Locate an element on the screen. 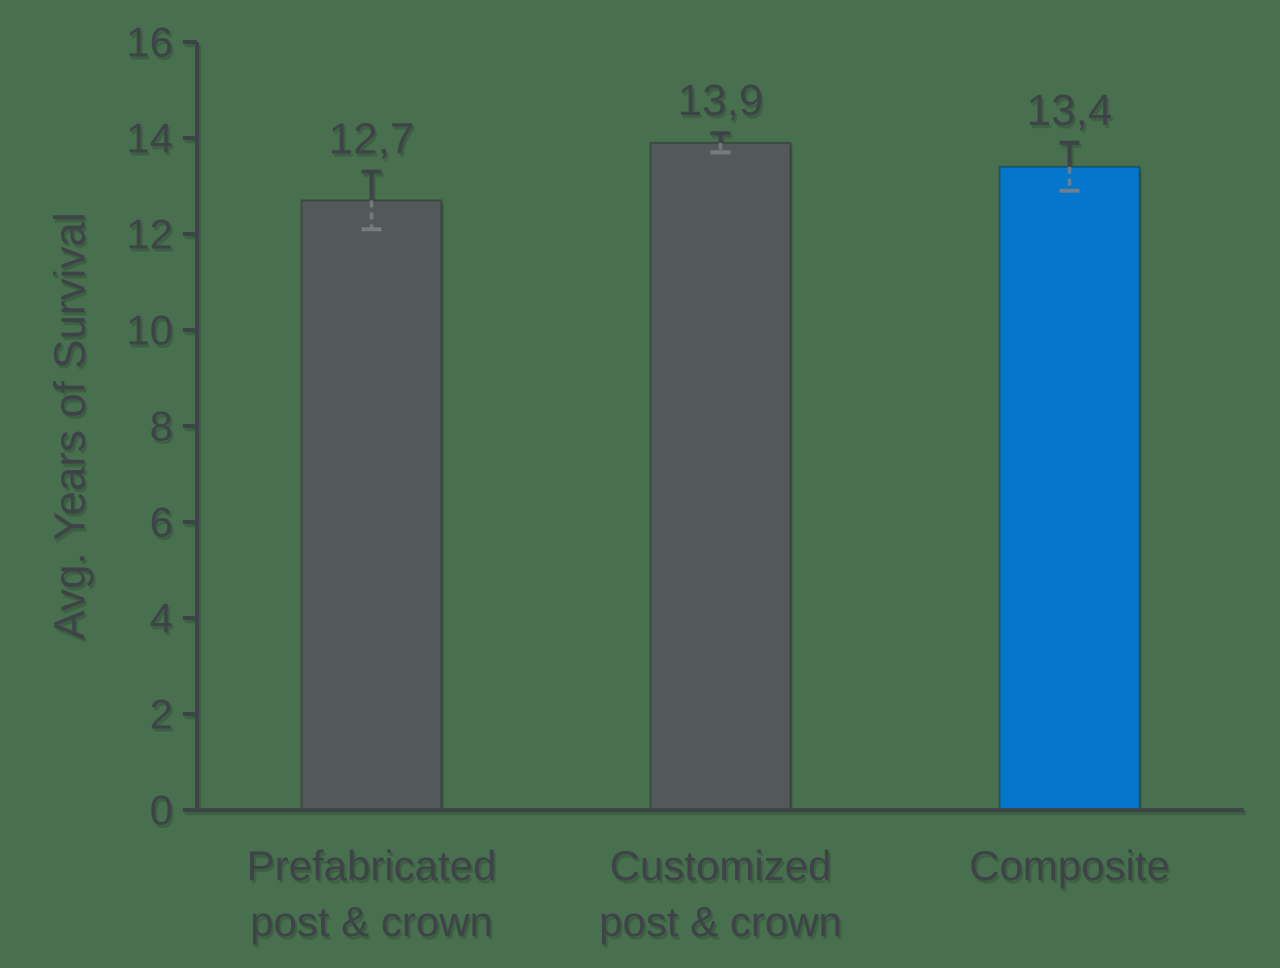 Image resolution: width=1280 pixels, height=968 pixels. x-tick-label: Prefabricated is located at coordinates (372, 865).